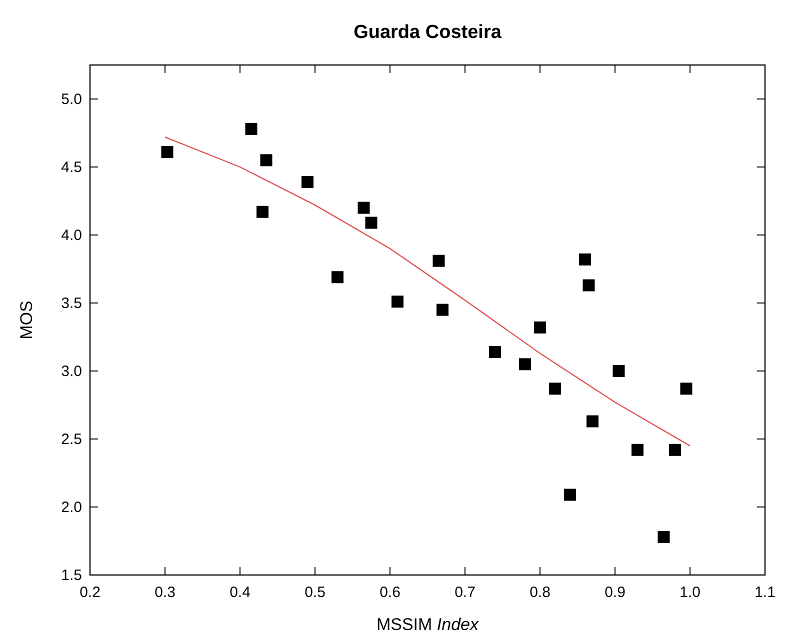 This screenshot has width=785, height=644. Describe the element at coordinates (26, 320) in the screenshot. I see `y-axis-title: MOS` at that location.